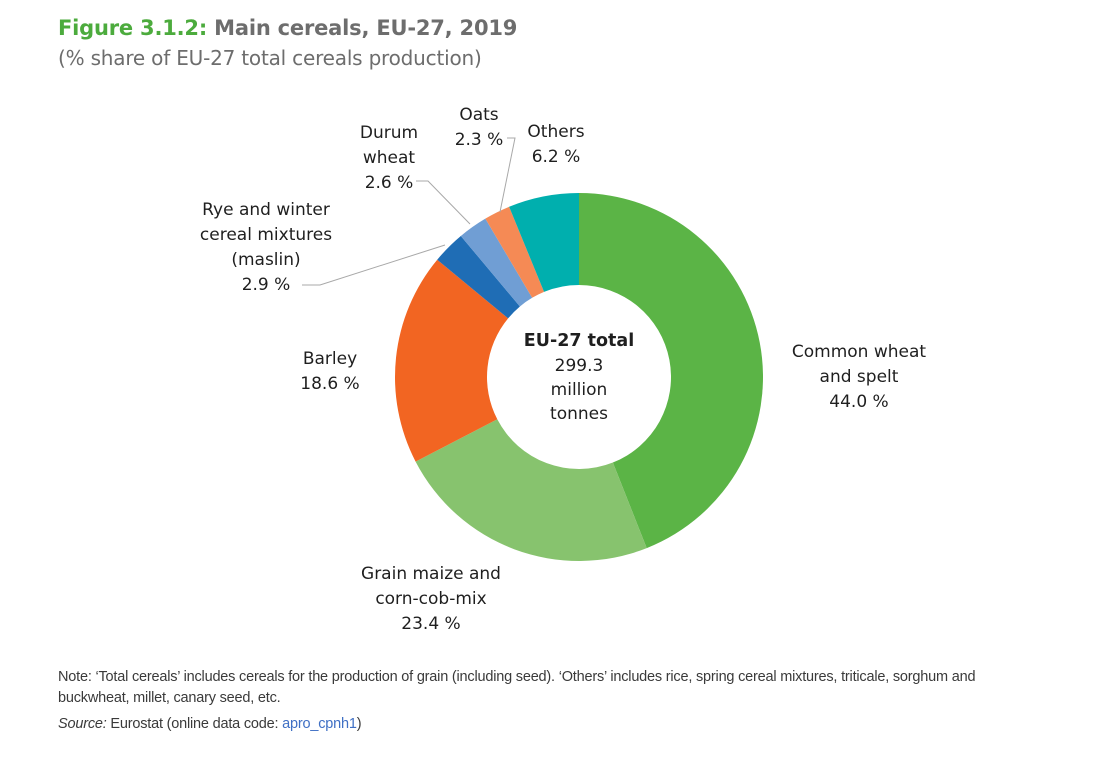 The image size is (1107, 760). I want to click on source-text: Eurostat (online data code:, so click(194, 724).